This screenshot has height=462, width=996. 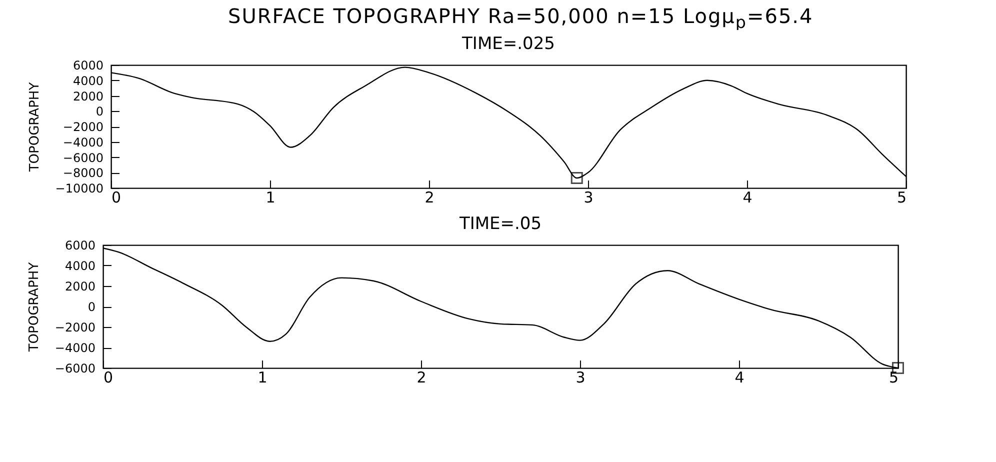 What do you see at coordinates (83, 173) in the screenshot?
I see `y-tick-label: −8000` at bounding box center [83, 173].